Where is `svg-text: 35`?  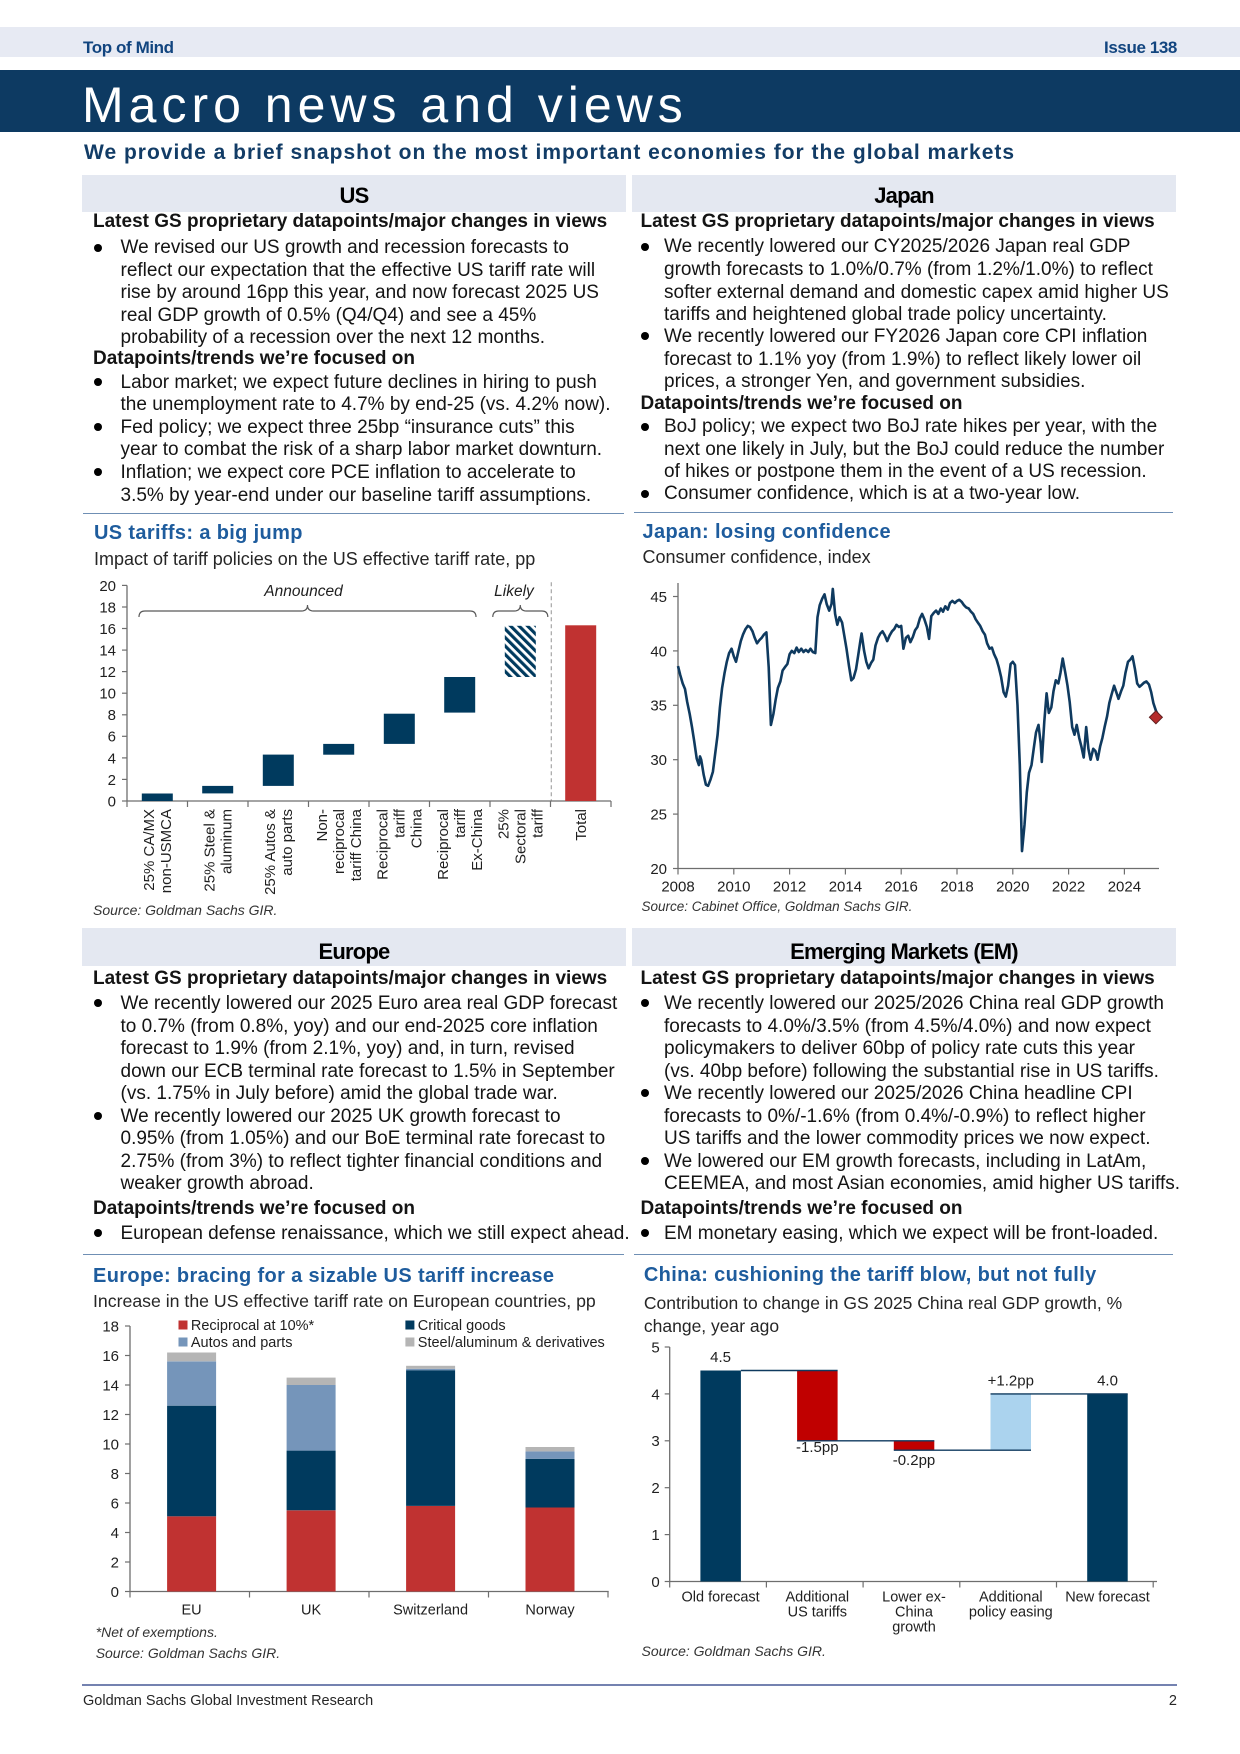 svg-text: 35 is located at coordinates (658, 706).